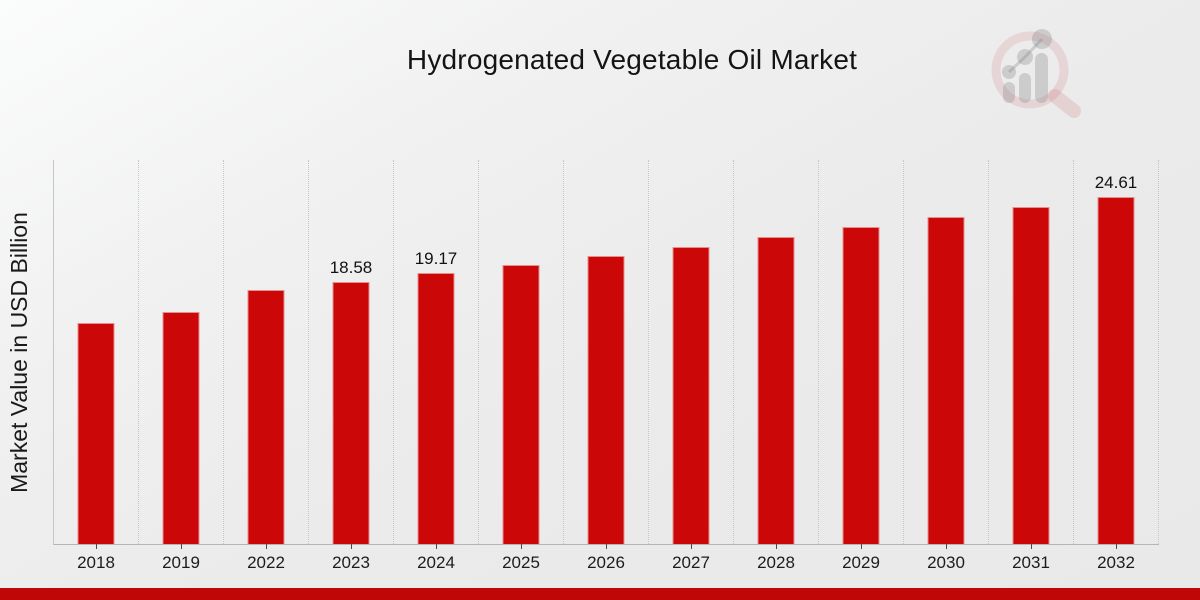 This screenshot has width=1200, height=600. What do you see at coordinates (1031, 375) in the screenshot?
I see `bar-2031` at bounding box center [1031, 375].